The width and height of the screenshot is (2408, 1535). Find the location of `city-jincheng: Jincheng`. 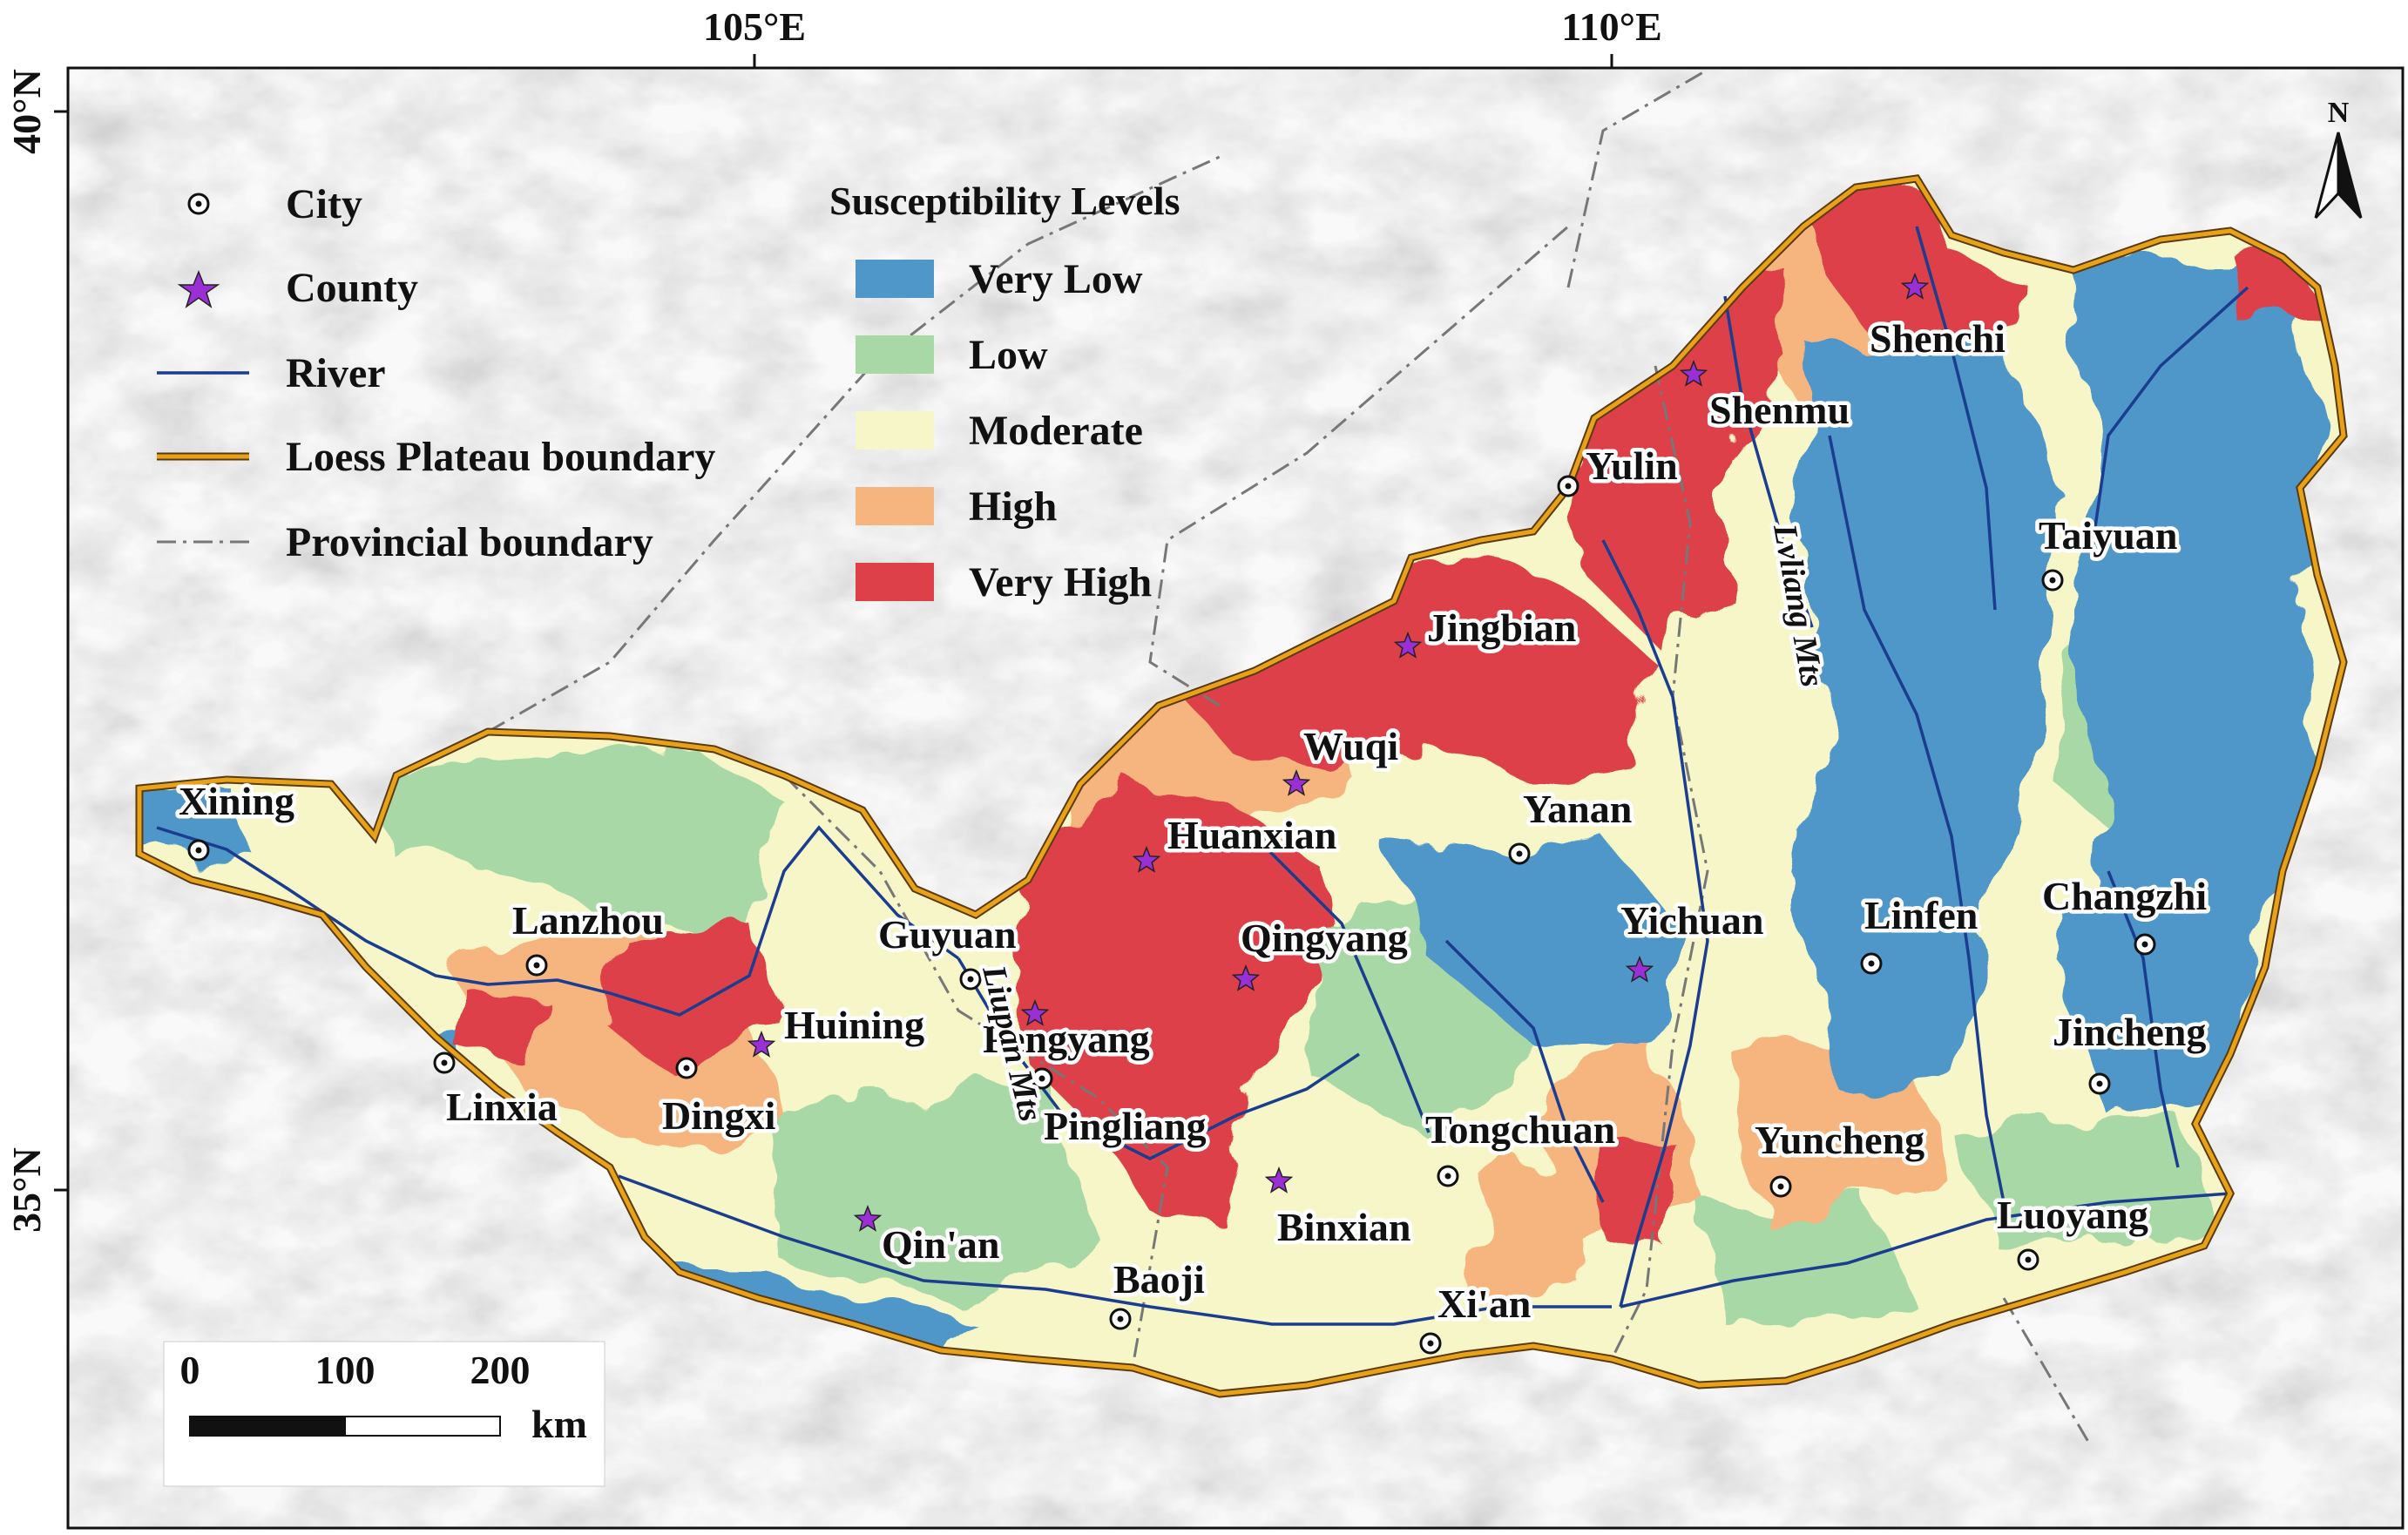

city-jincheng: Jincheng is located at coordinates (2129, 1050).